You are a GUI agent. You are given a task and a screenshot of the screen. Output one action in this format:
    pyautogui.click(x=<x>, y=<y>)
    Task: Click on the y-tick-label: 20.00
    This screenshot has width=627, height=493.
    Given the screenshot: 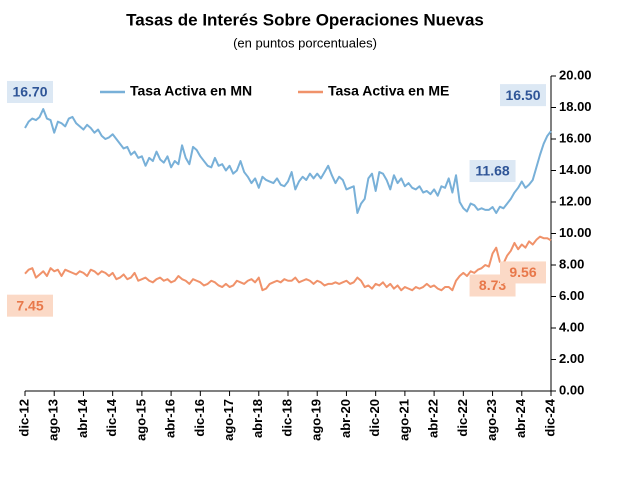 What is the action you would take?
    pyautogui.click(x=575, y=74)
    